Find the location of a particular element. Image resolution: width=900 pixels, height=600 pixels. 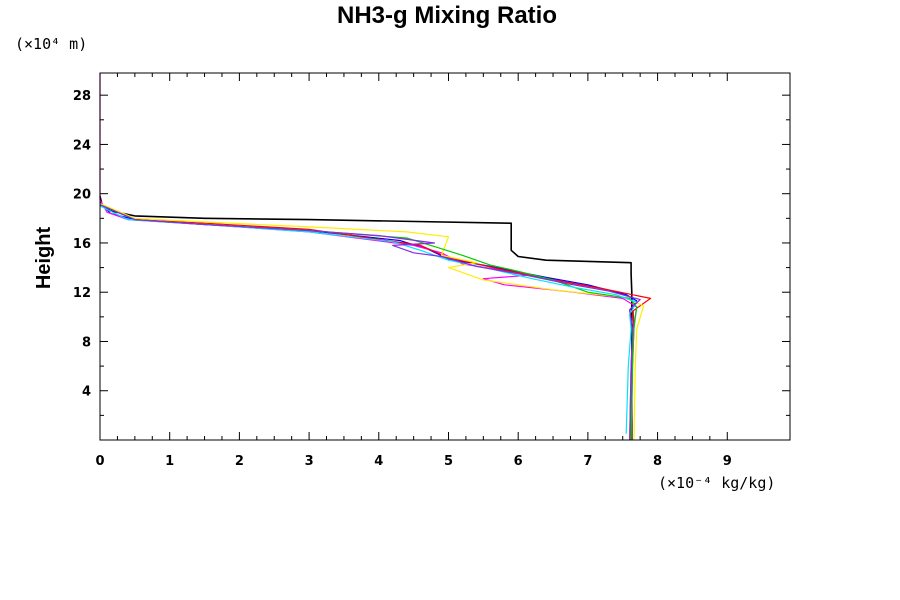

x-tick-labels: 0 1 2 3 4 5 6 7 8 9 is located at coordinates (413, 461).